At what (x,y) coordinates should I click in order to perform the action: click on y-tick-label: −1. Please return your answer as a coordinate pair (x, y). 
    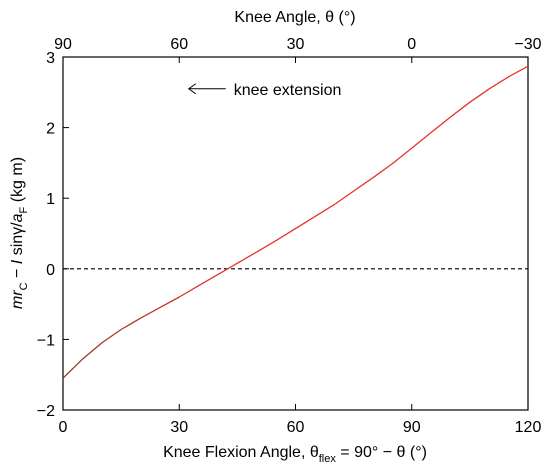
    Looking at the image, I should click on (46, 340).